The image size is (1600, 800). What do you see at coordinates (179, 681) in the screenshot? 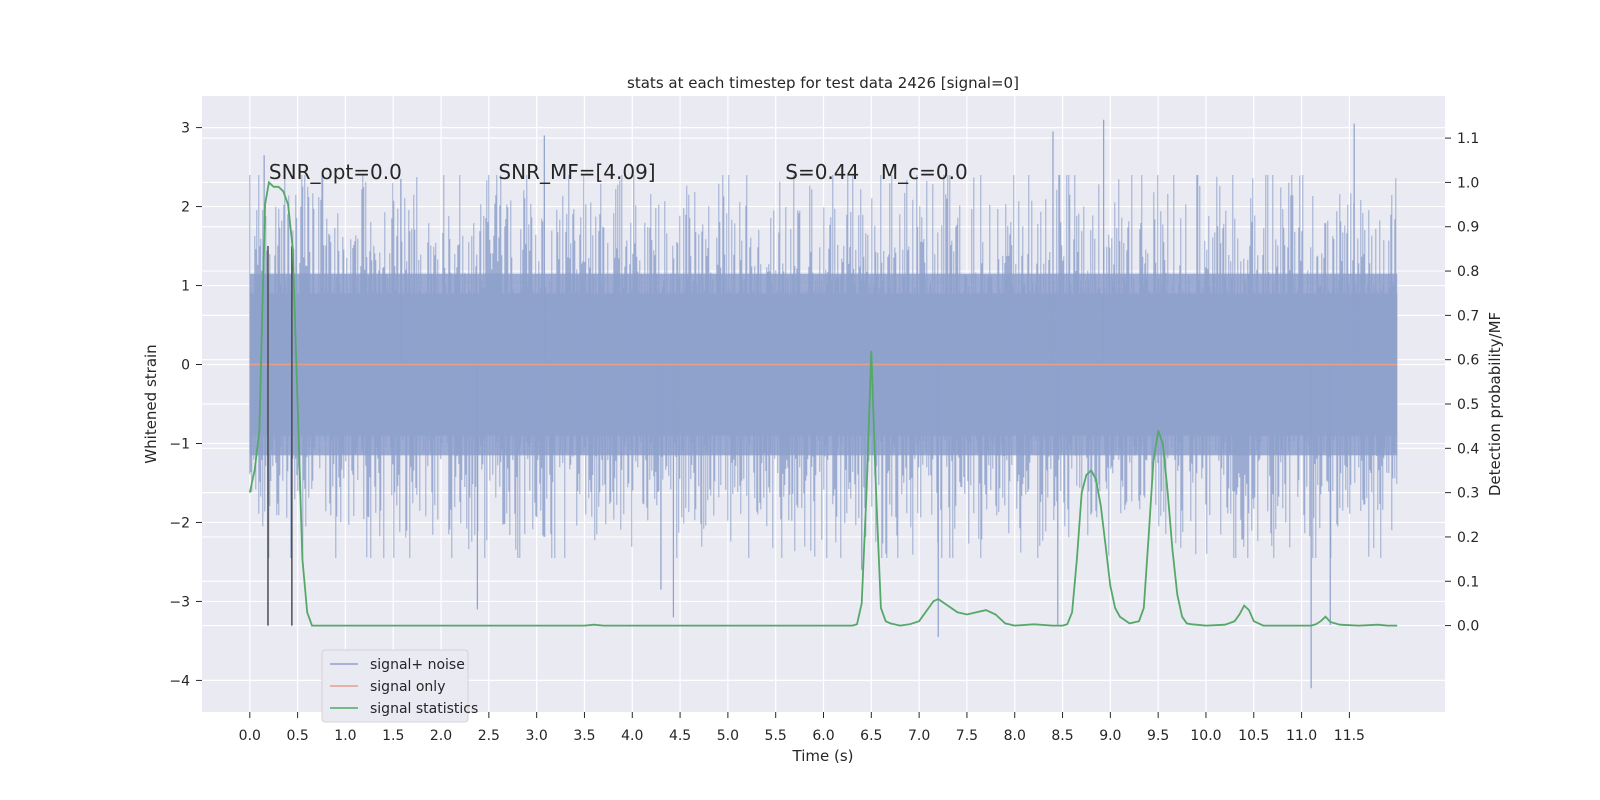
I see `y-tick-label: −4` at bounding box center [179, 681].